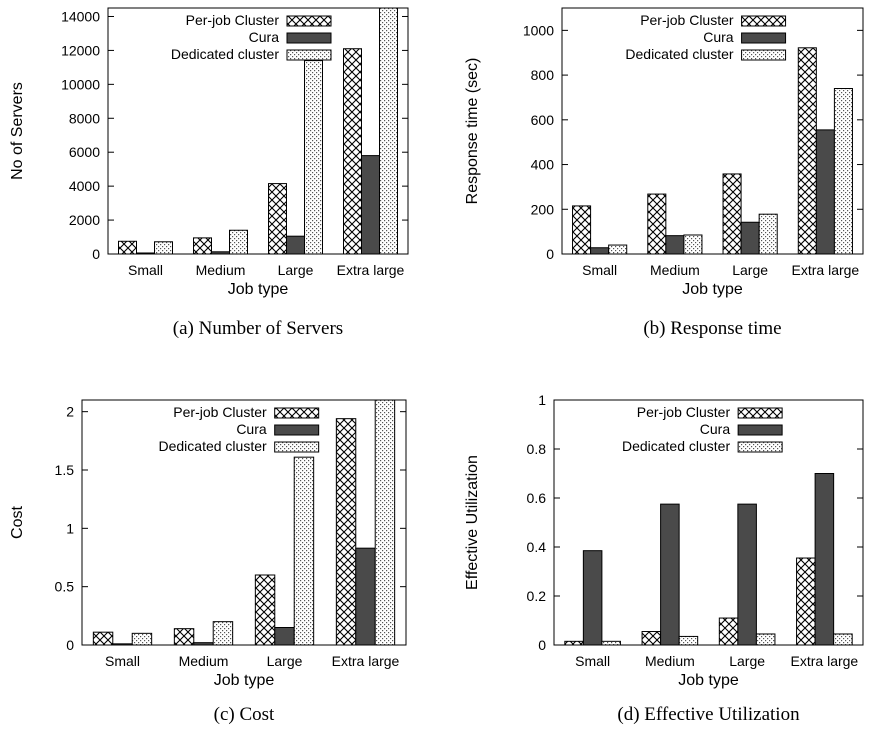 The height and width of the screenshot is (733, 869). Describe the element at coordinates (70, 412) in the screenshot. I see `y-tick-label: 2` at that location.